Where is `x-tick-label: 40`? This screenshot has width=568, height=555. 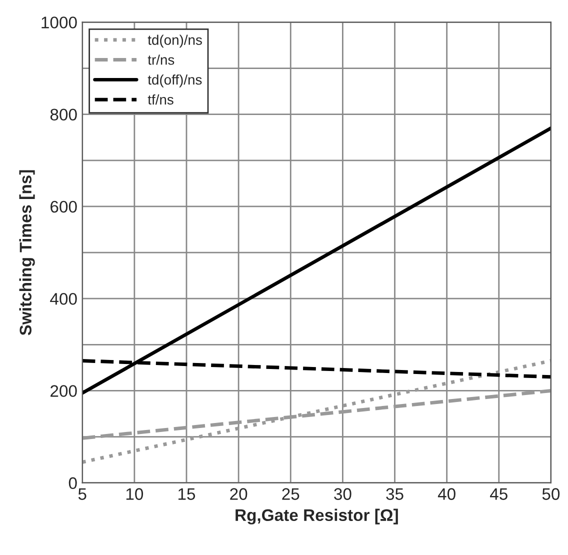
x-tick-label: 40 is located at coordinates (447, 494).